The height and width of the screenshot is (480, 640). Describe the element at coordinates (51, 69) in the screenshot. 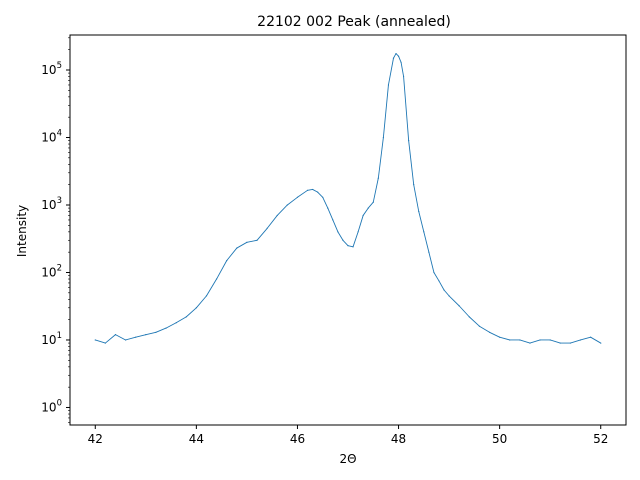

I see `y-tick-label: 10⁵` at that location.